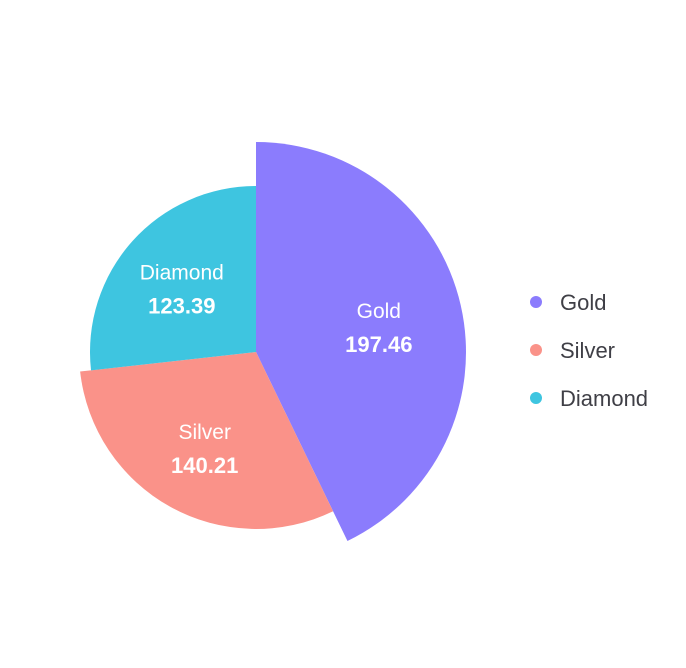 This screenshot has width=686, height=668. I want to click on legend: Gold Silver Diamond, so click(589, 350).